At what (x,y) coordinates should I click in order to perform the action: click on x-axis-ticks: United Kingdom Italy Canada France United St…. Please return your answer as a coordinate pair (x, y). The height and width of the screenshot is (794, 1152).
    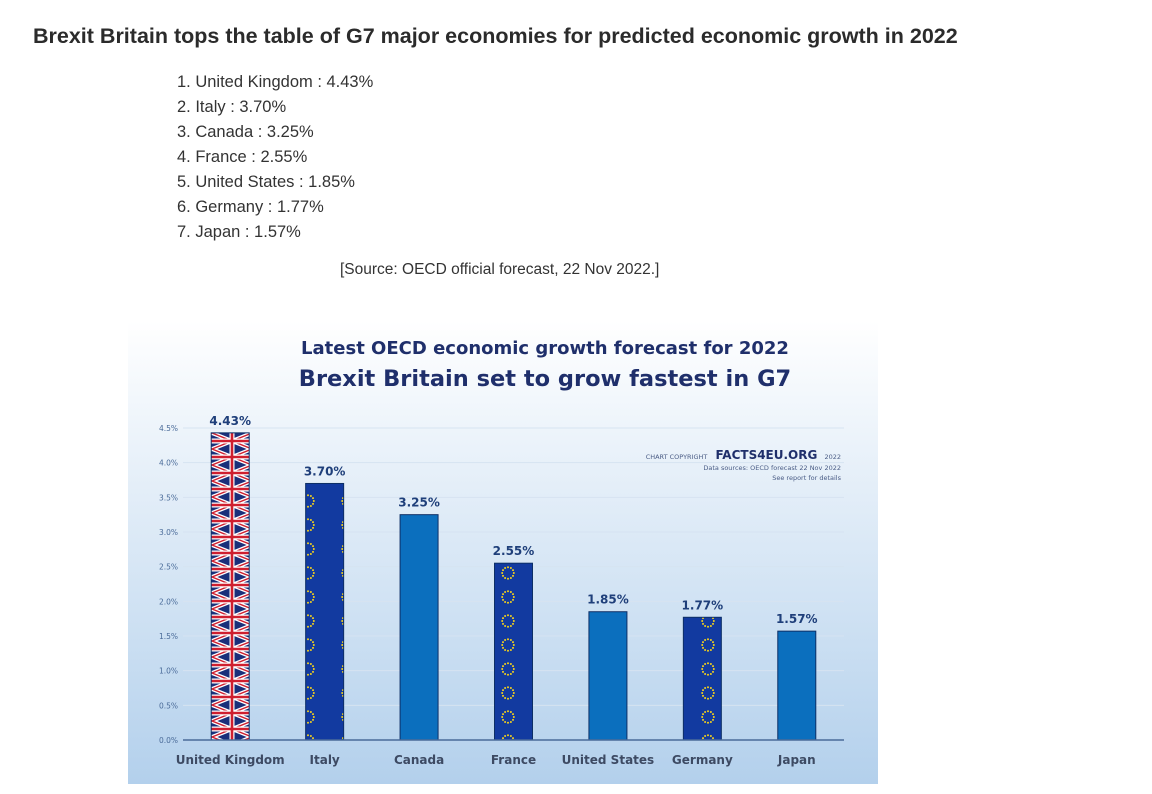
    Looking at the image, I should click on (496, 760).